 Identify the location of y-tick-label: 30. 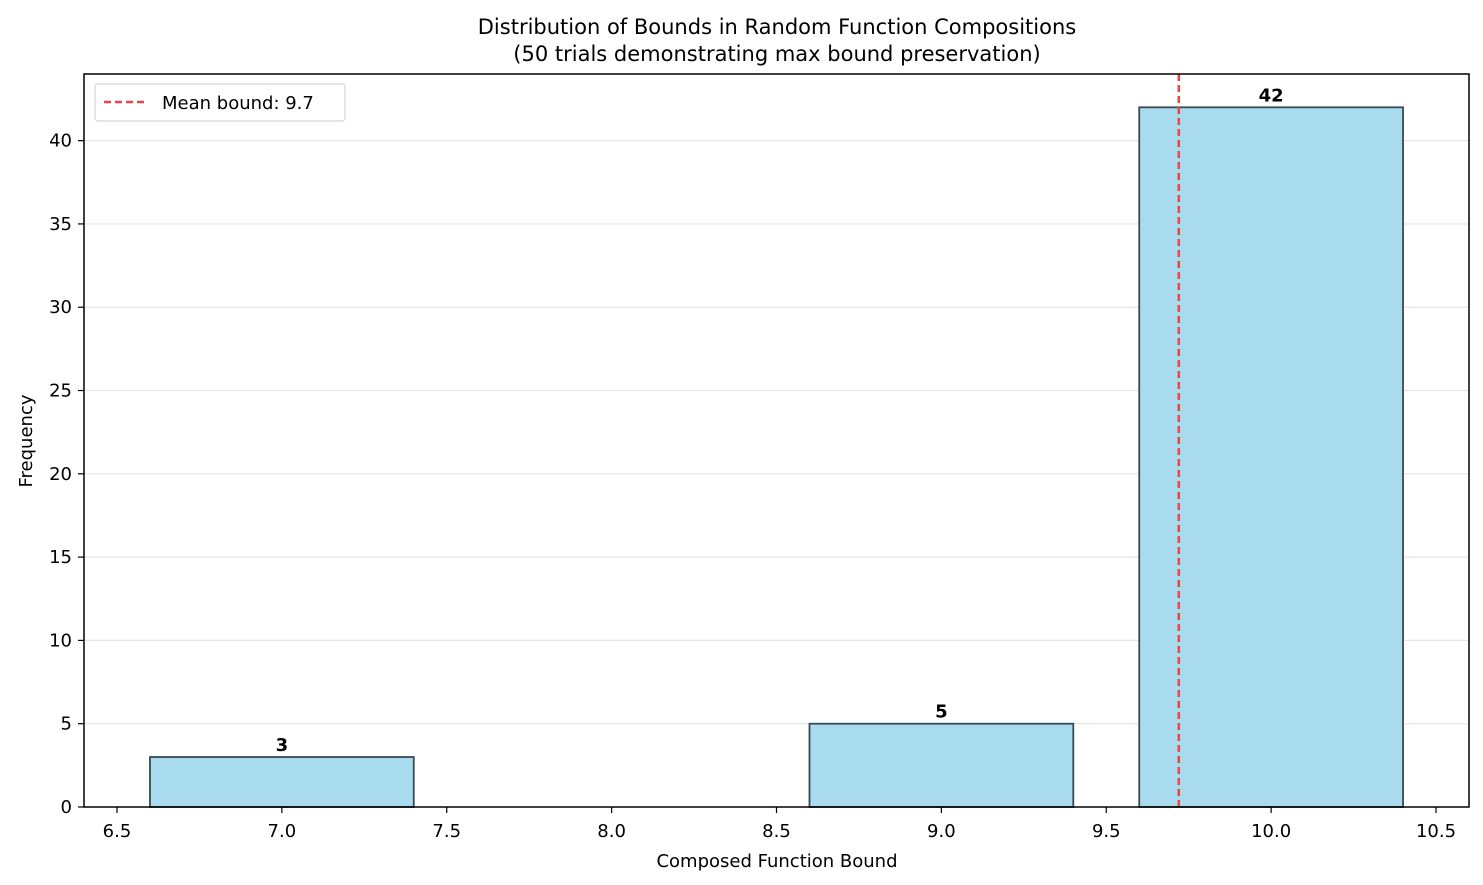
(60, 307).